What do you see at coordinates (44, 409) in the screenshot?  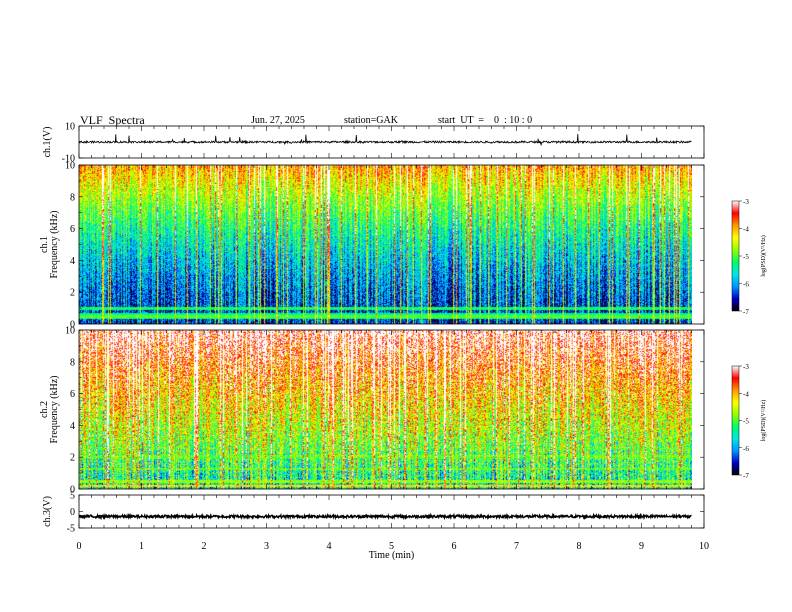 I see `y-axis-label: ch.2` at bounding box center [44, 409].